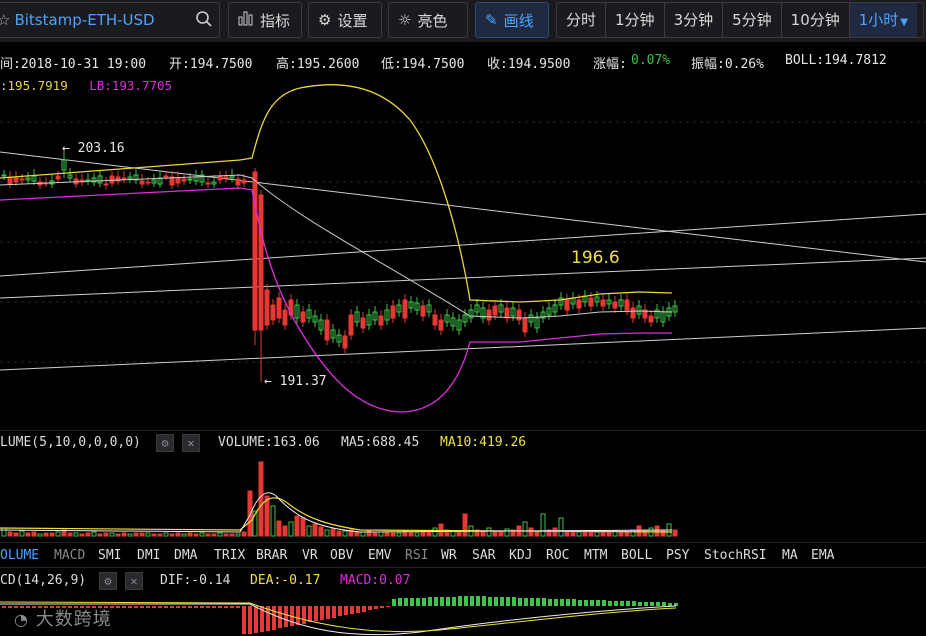  What do you see at coordinates (342, 555) in the screenshot?
I see `indicator-tab: OBV` at bounding box center [342, 555].